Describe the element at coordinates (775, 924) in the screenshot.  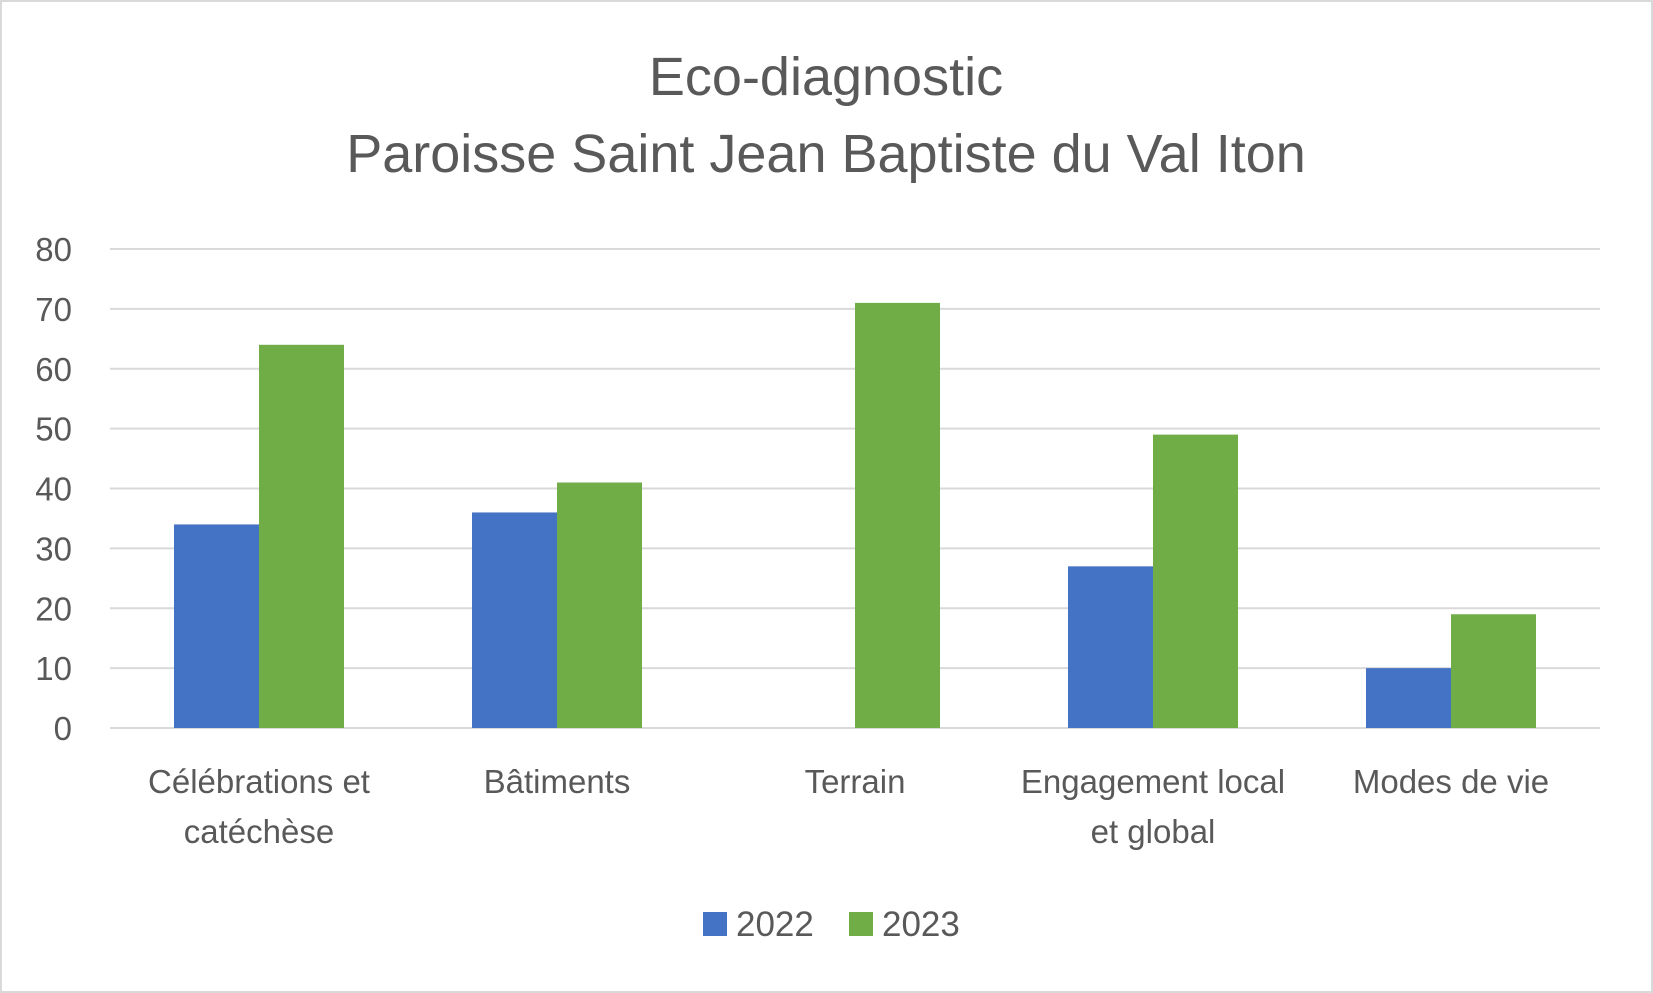
I see `legend-label-2022: 2022` at that location.